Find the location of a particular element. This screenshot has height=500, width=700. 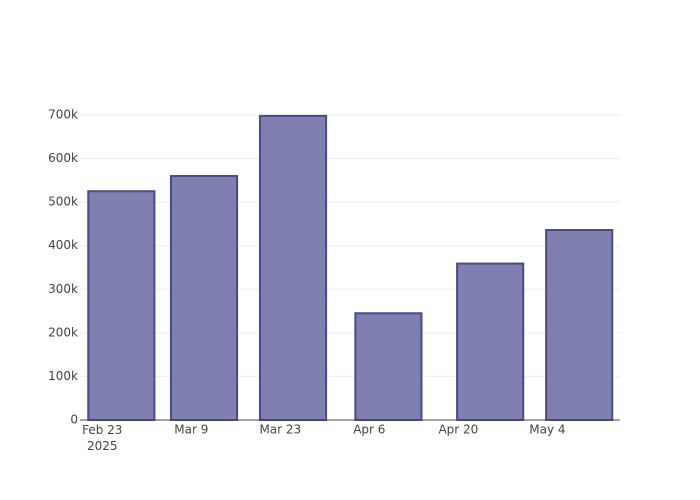

y-tick-label: 500k is located at coordinates (63, 202).